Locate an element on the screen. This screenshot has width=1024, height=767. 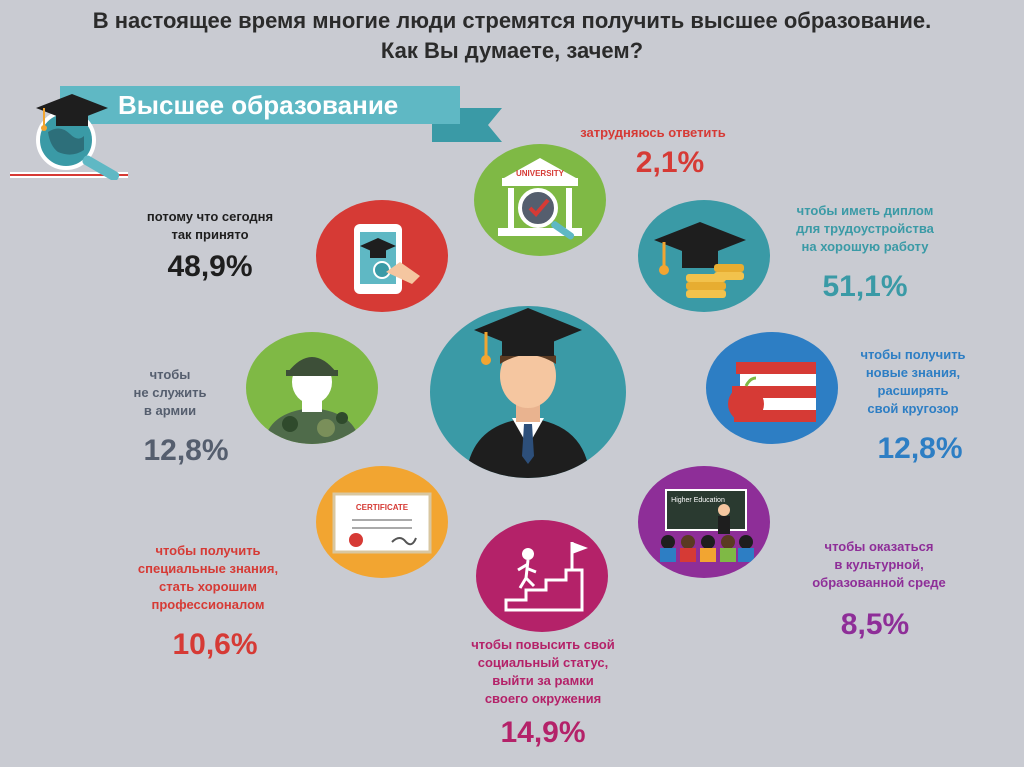
accepted-label: потому что сегодня так принято is located at coordinates (210, 226).